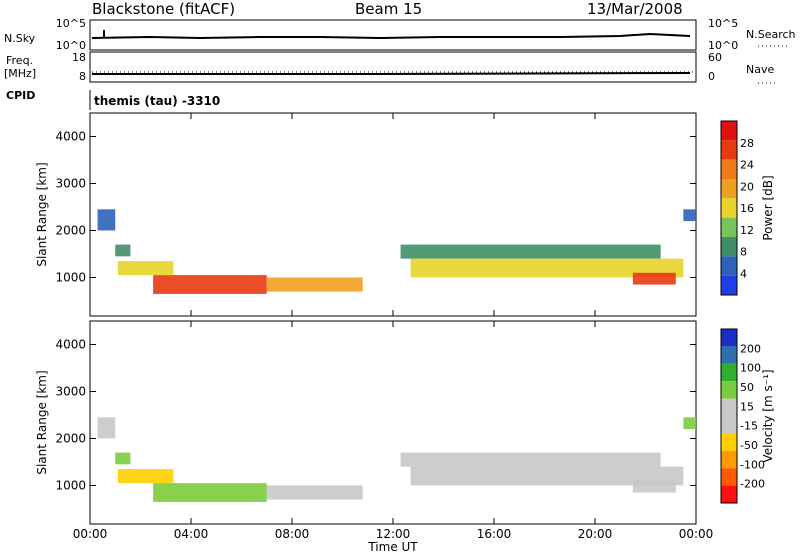  I want to click on x-tick-label: 20:00, so click(595, 534).